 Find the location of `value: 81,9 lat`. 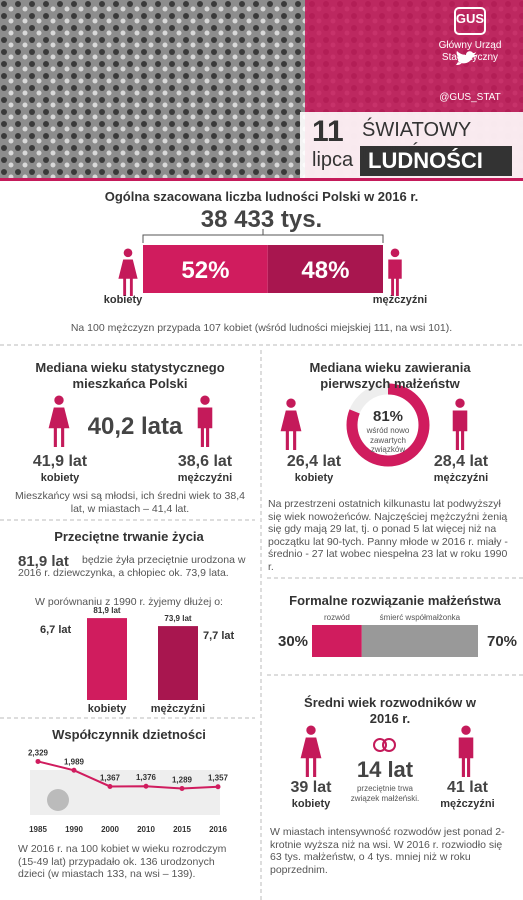

value: 81,9 lat is located at coordinates (43, 561).